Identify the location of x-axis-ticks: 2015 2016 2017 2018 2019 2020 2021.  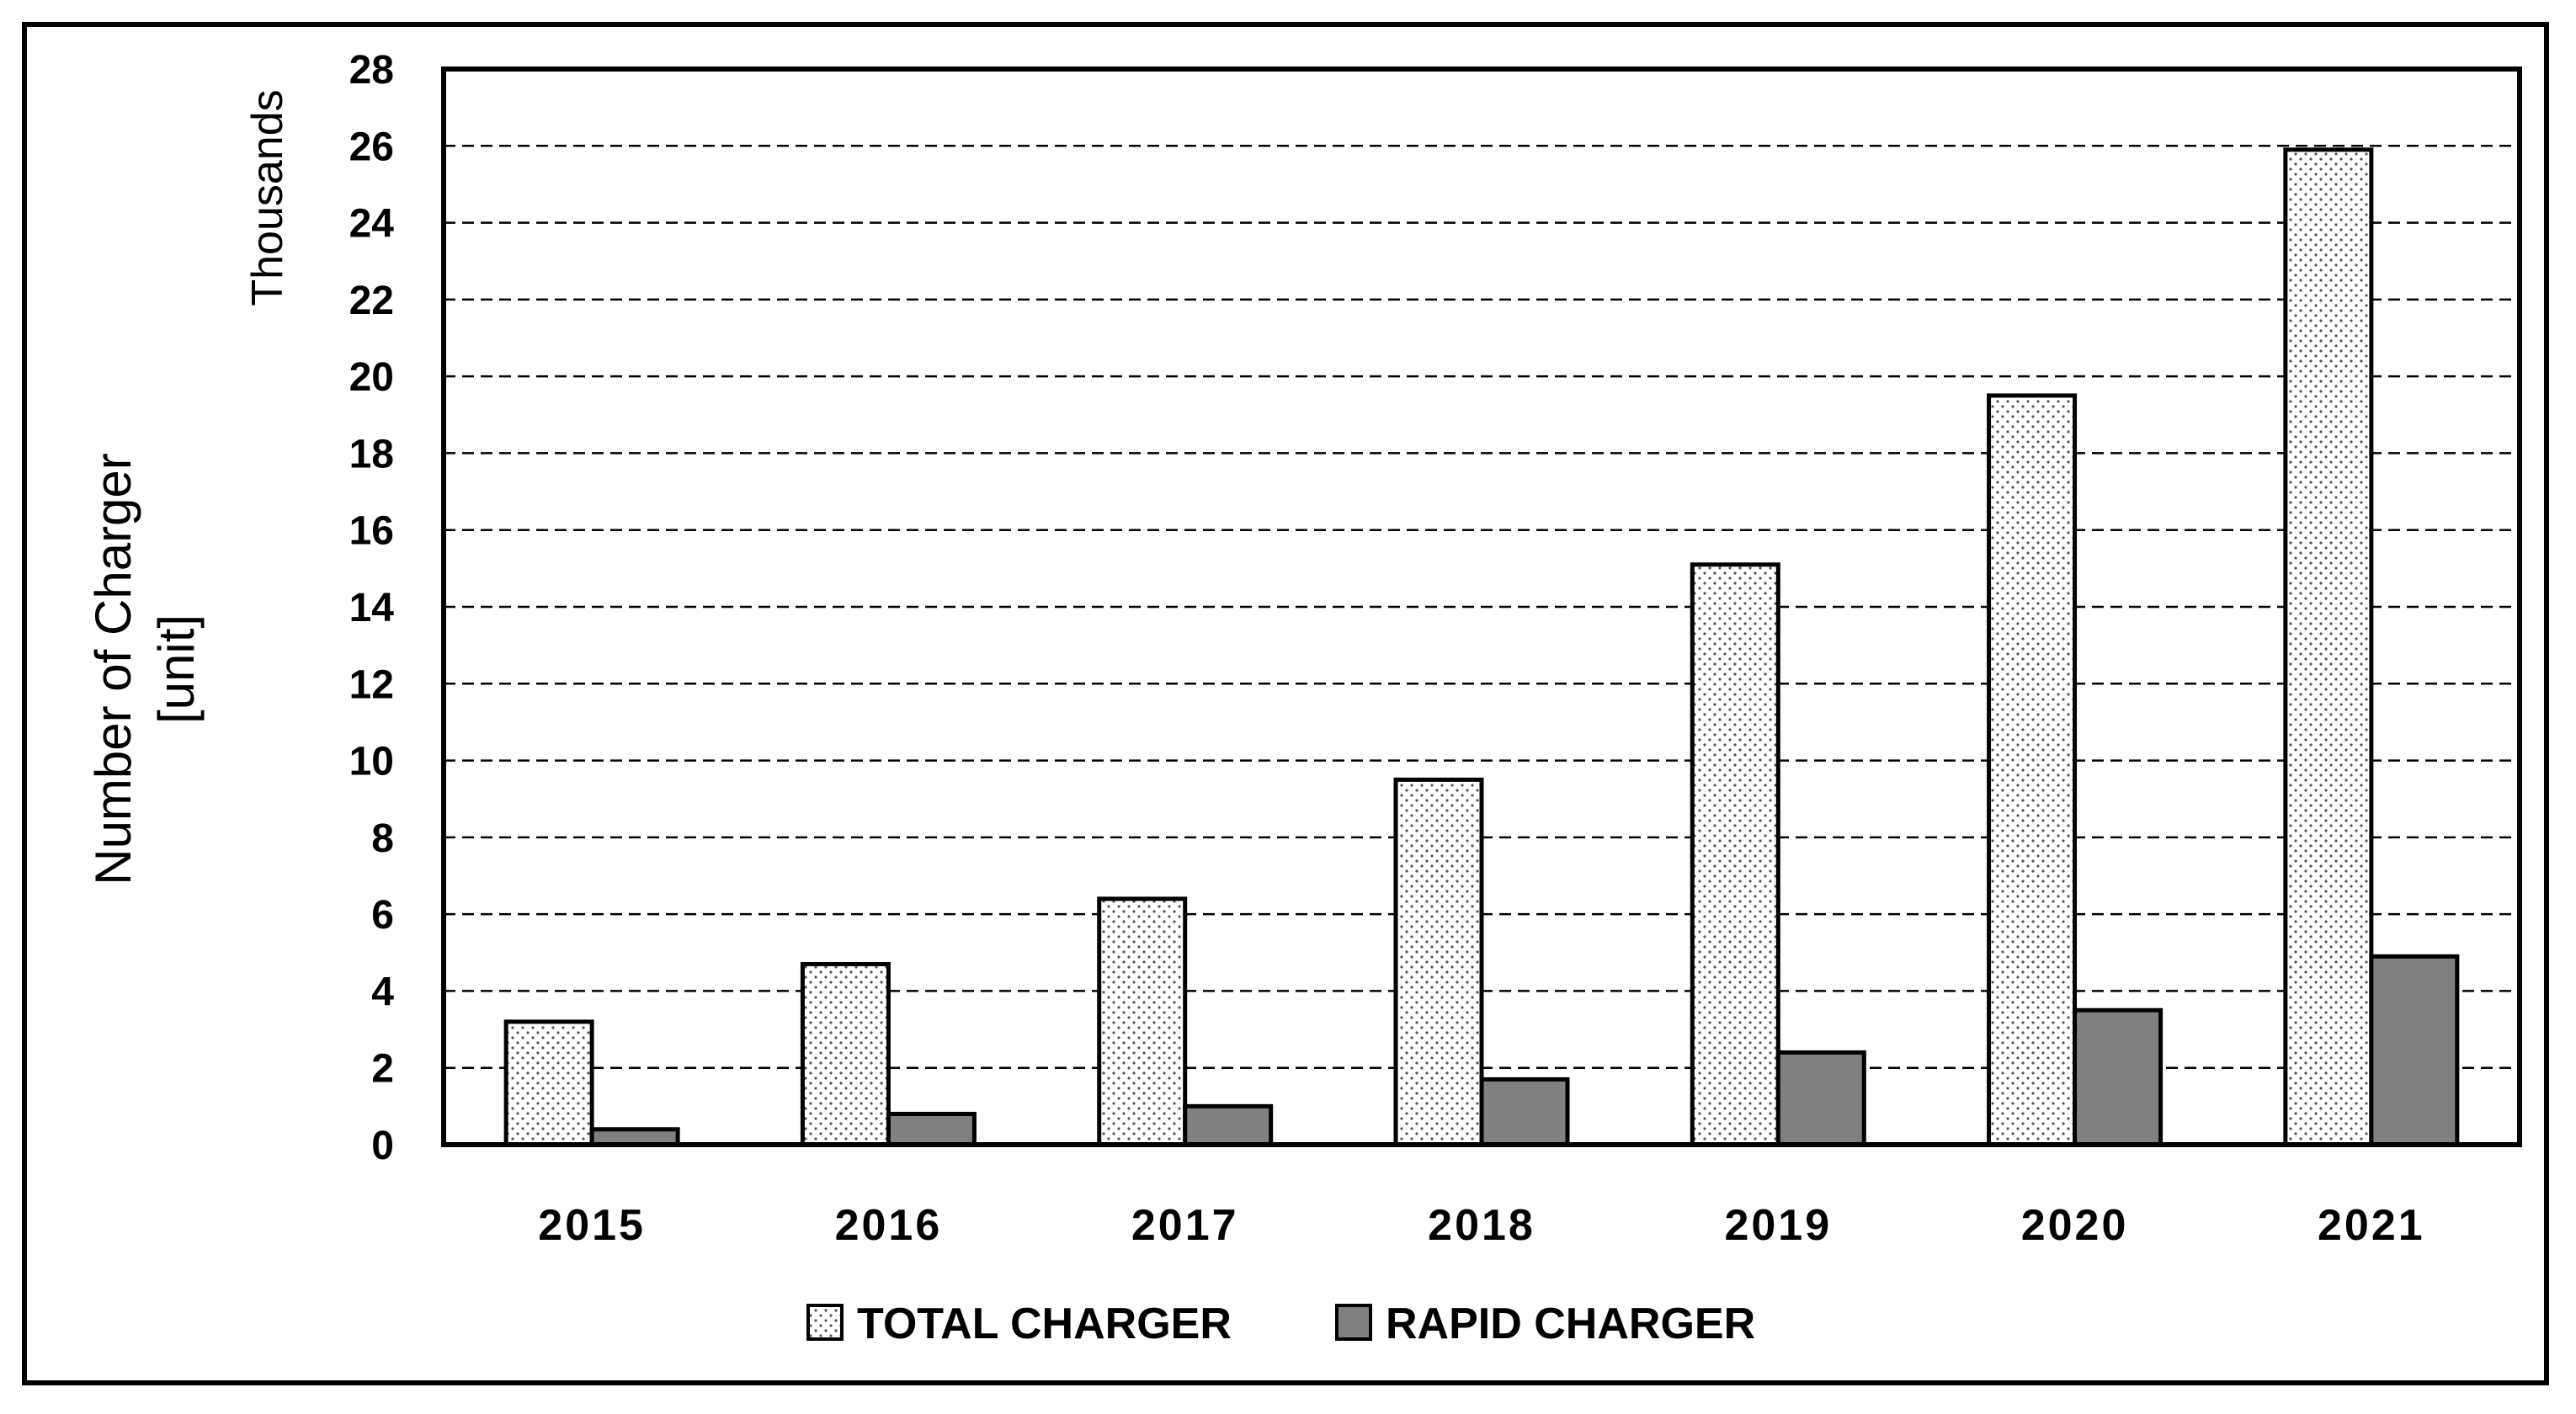
(1482, 1225).